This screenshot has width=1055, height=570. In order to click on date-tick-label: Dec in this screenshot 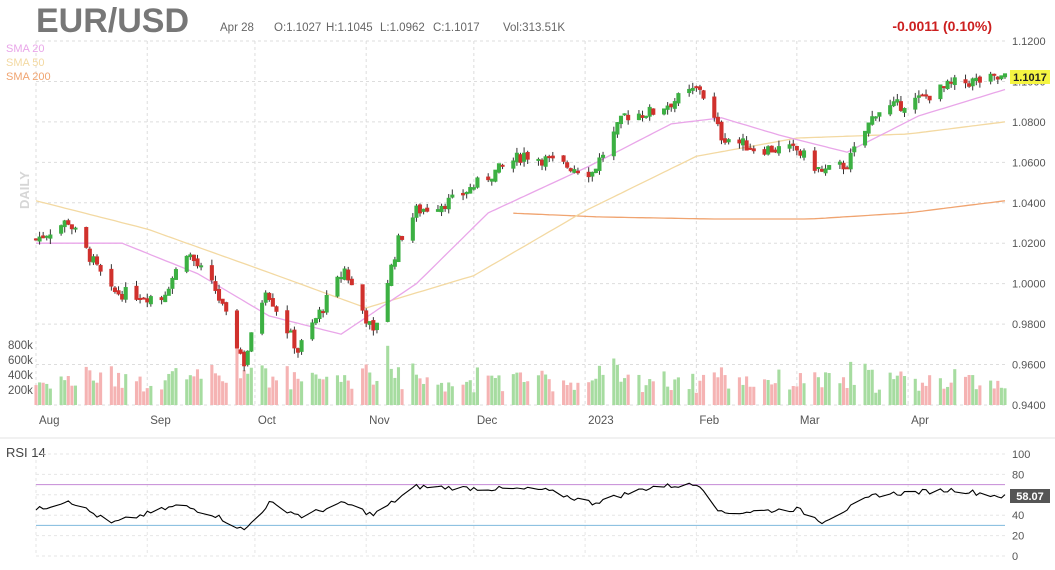, I will do `click(487, 421)`.